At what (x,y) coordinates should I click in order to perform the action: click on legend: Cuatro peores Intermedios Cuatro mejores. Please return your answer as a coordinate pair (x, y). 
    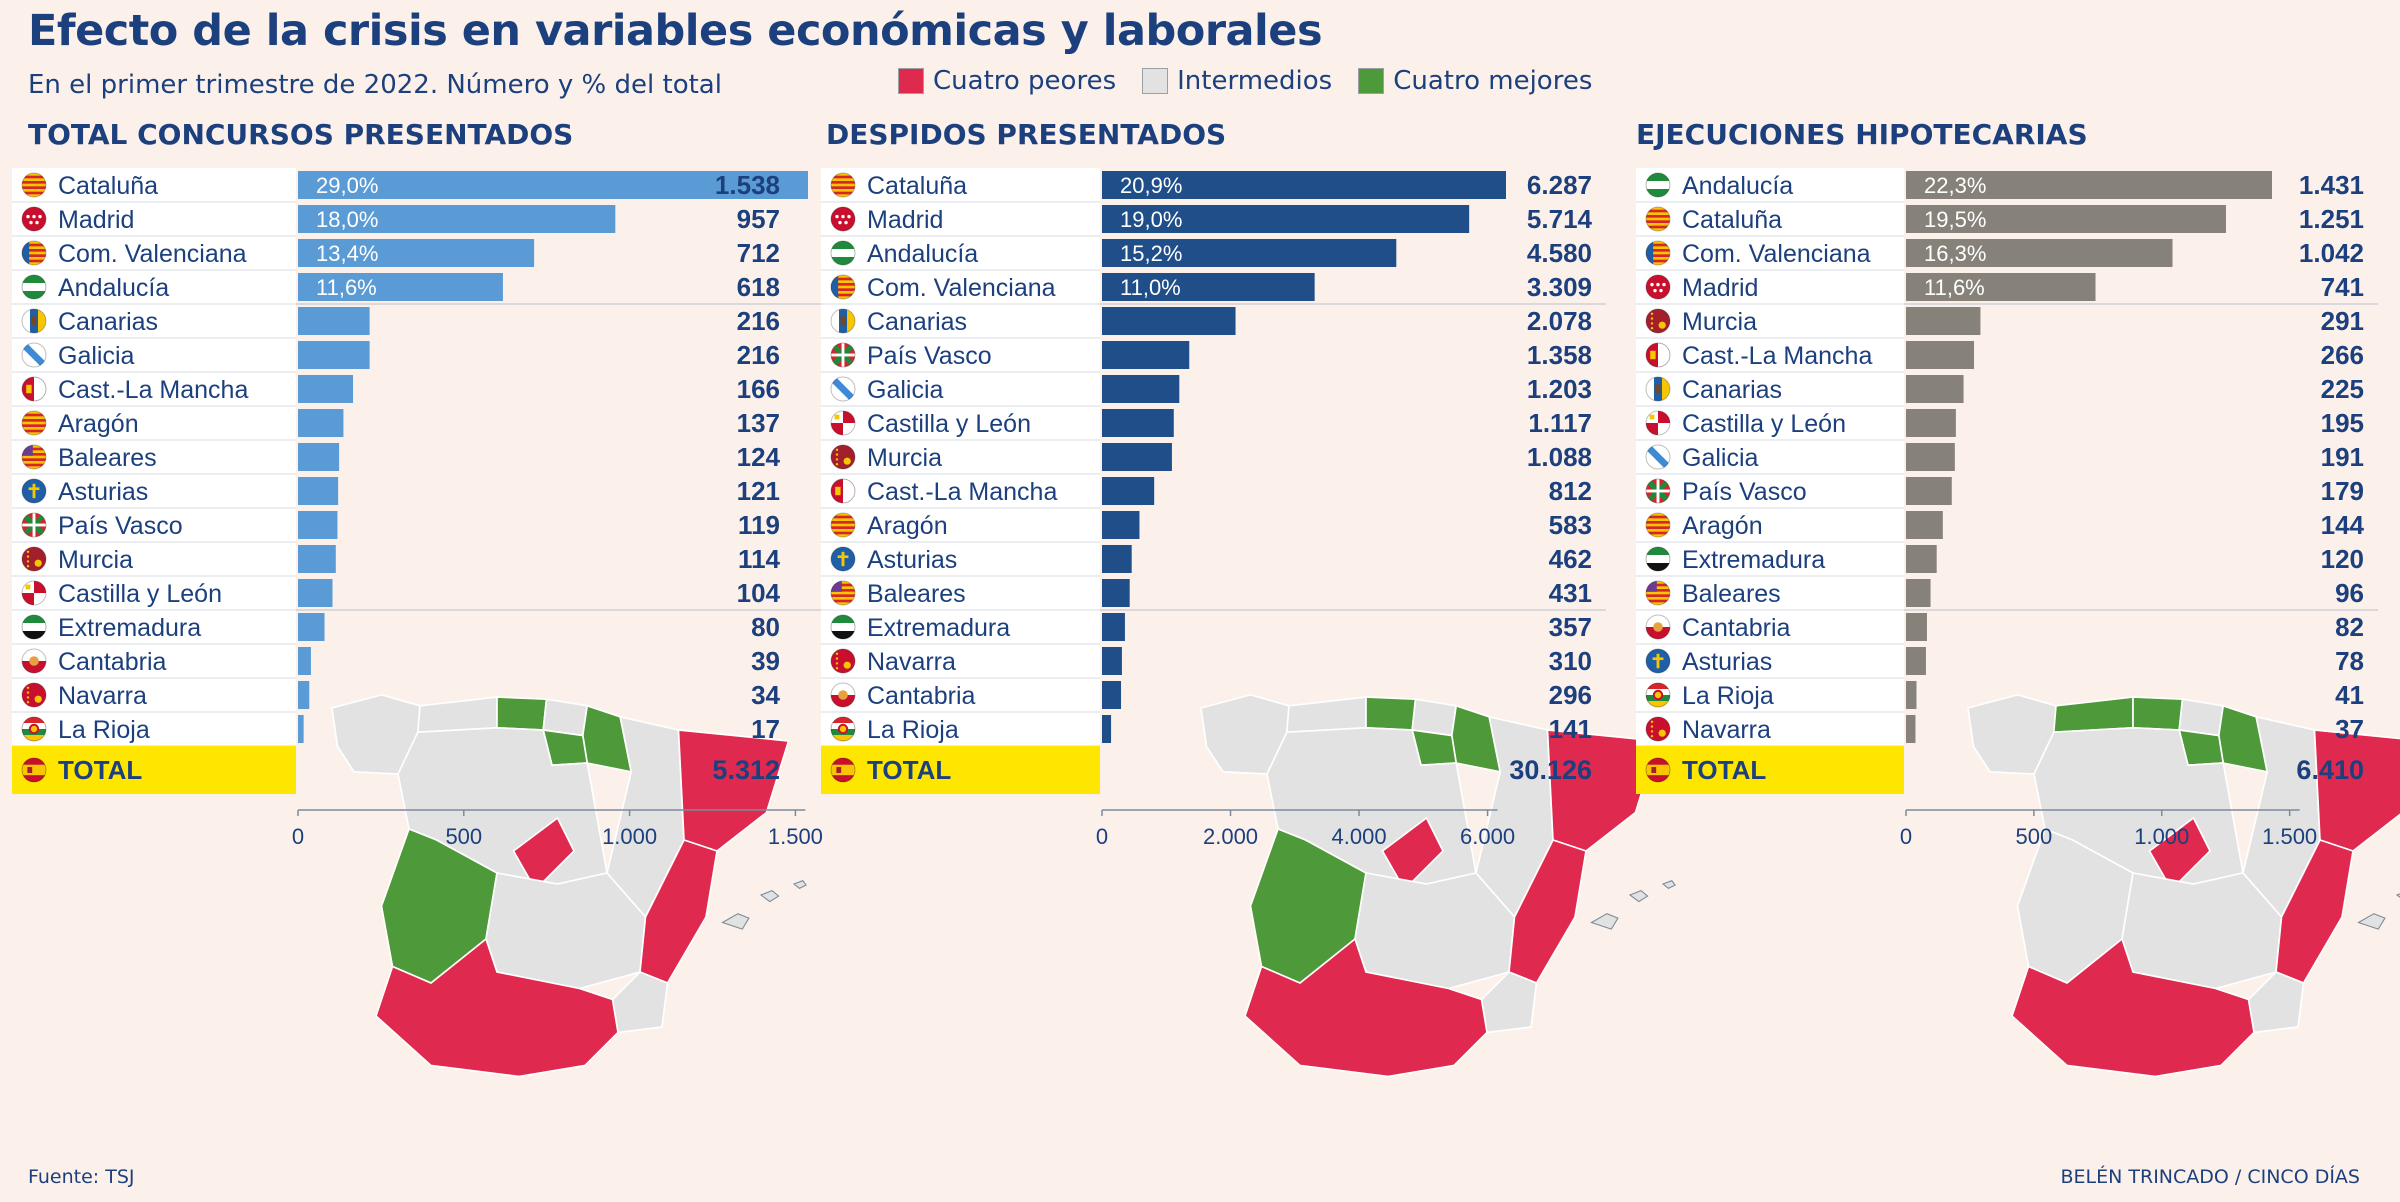
    Looking at the image, I should click on (1245, 81).